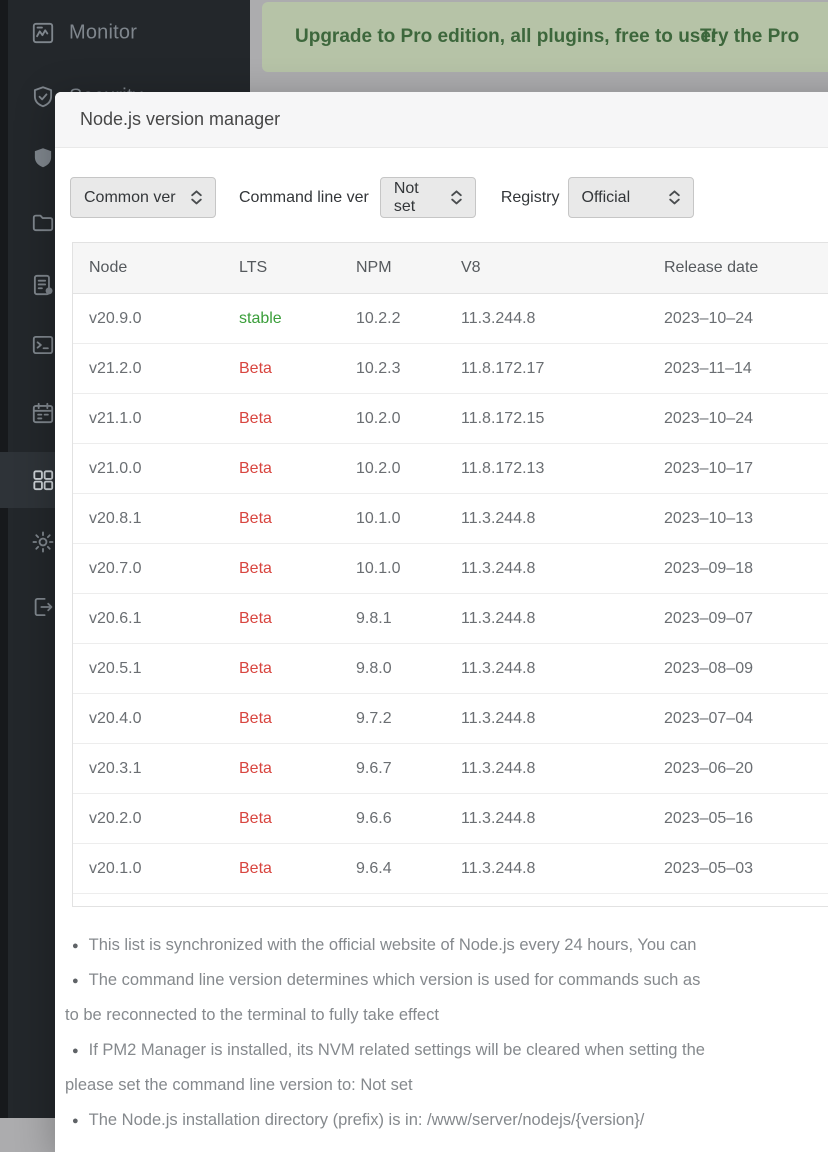 This screenshot has width=828, height=1152. Describe the element at coordinates (450, 319) in the screenshot. I see `table-row: v20.9.0 stable 10.2.2 11.3.244.8 2023–10–24` at that location.